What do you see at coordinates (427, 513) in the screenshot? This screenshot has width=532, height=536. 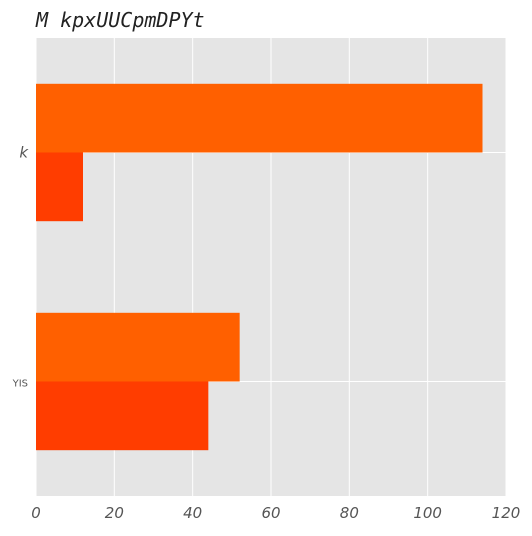 I see `x-tick-label: 100` at bounding box center [427, 513].